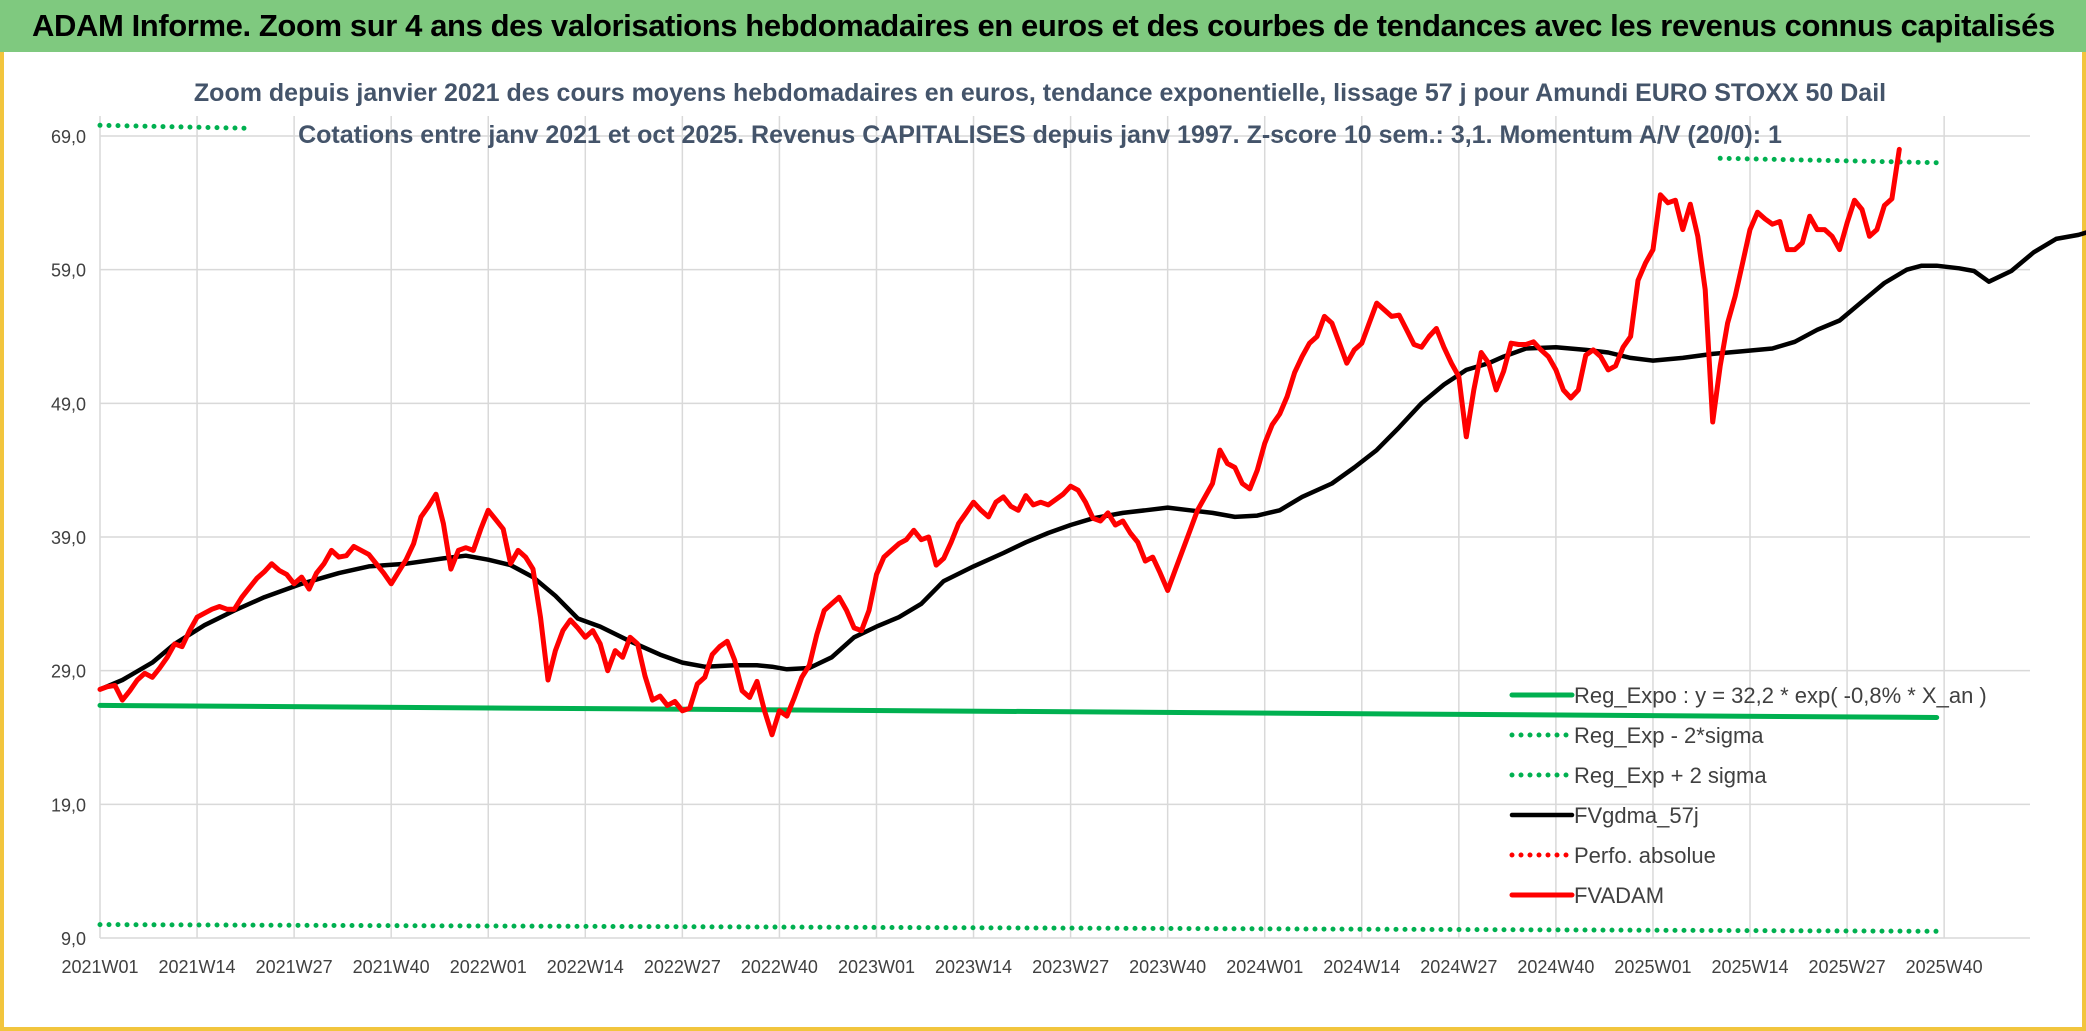 This screenshot has width=2086, height=1031. Describe the element at coordinates (1944, 967) in the screenshot. I see `x-tick-label: 2025W40` at that location.